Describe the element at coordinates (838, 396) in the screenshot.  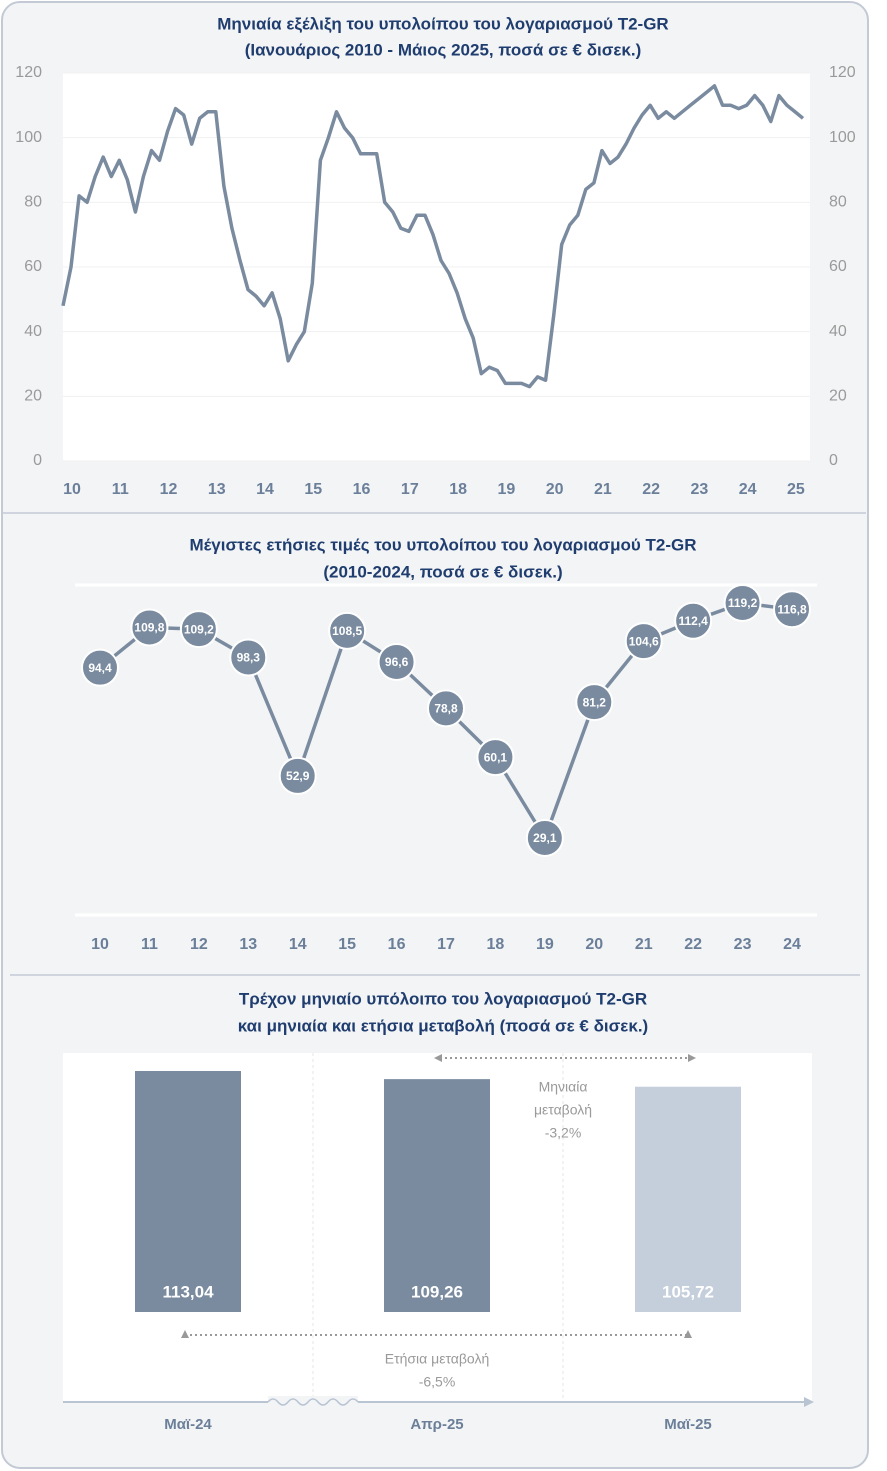
I see `y2-tick-label: 20` at that location.